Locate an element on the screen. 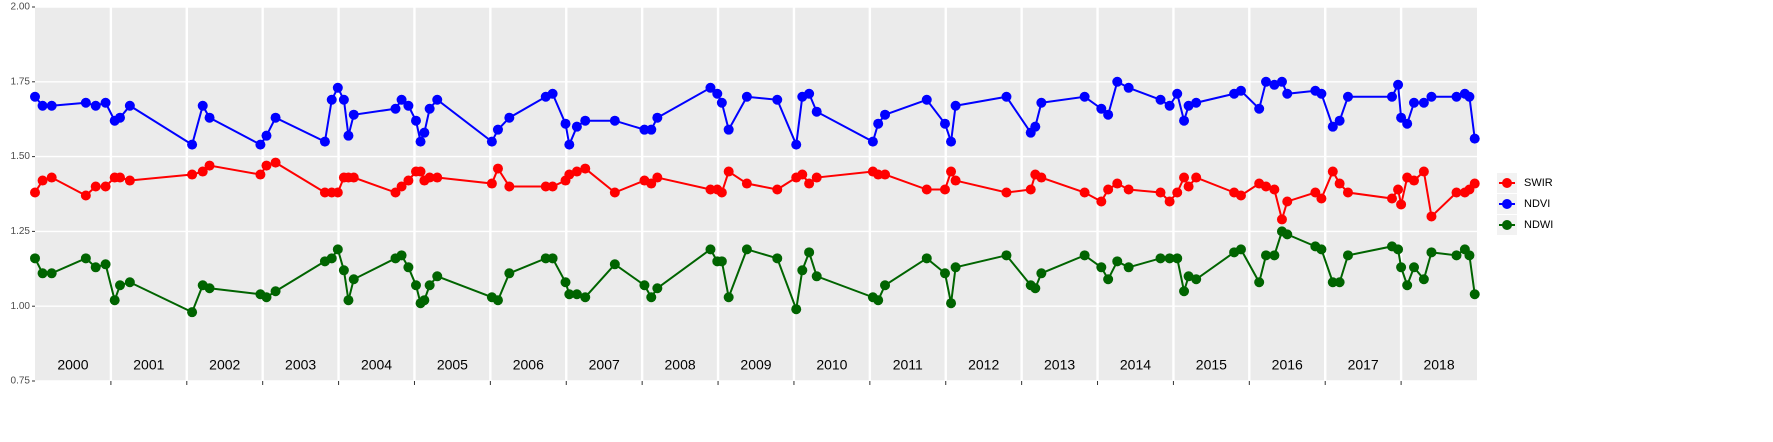 The image size is (1773, 442). x-tick-label: 2012 is located at coordinates (983, 365).